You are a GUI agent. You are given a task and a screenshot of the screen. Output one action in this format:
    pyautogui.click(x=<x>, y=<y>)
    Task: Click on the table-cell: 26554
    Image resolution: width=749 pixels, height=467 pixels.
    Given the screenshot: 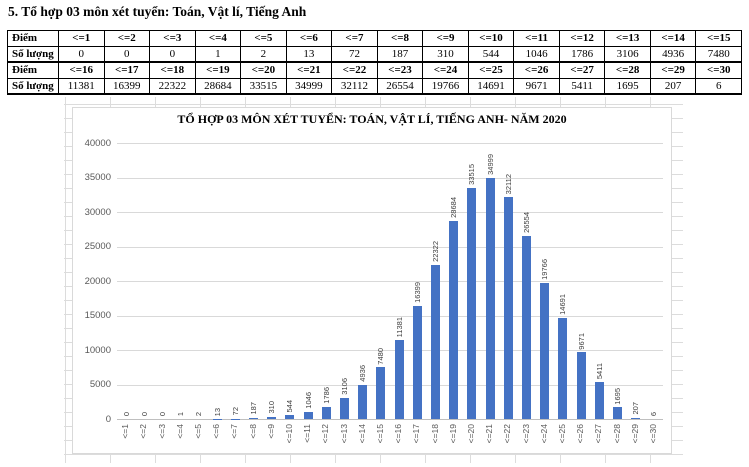 What is the action you would take?
    pyautogui.click(x=400, y=86)
    